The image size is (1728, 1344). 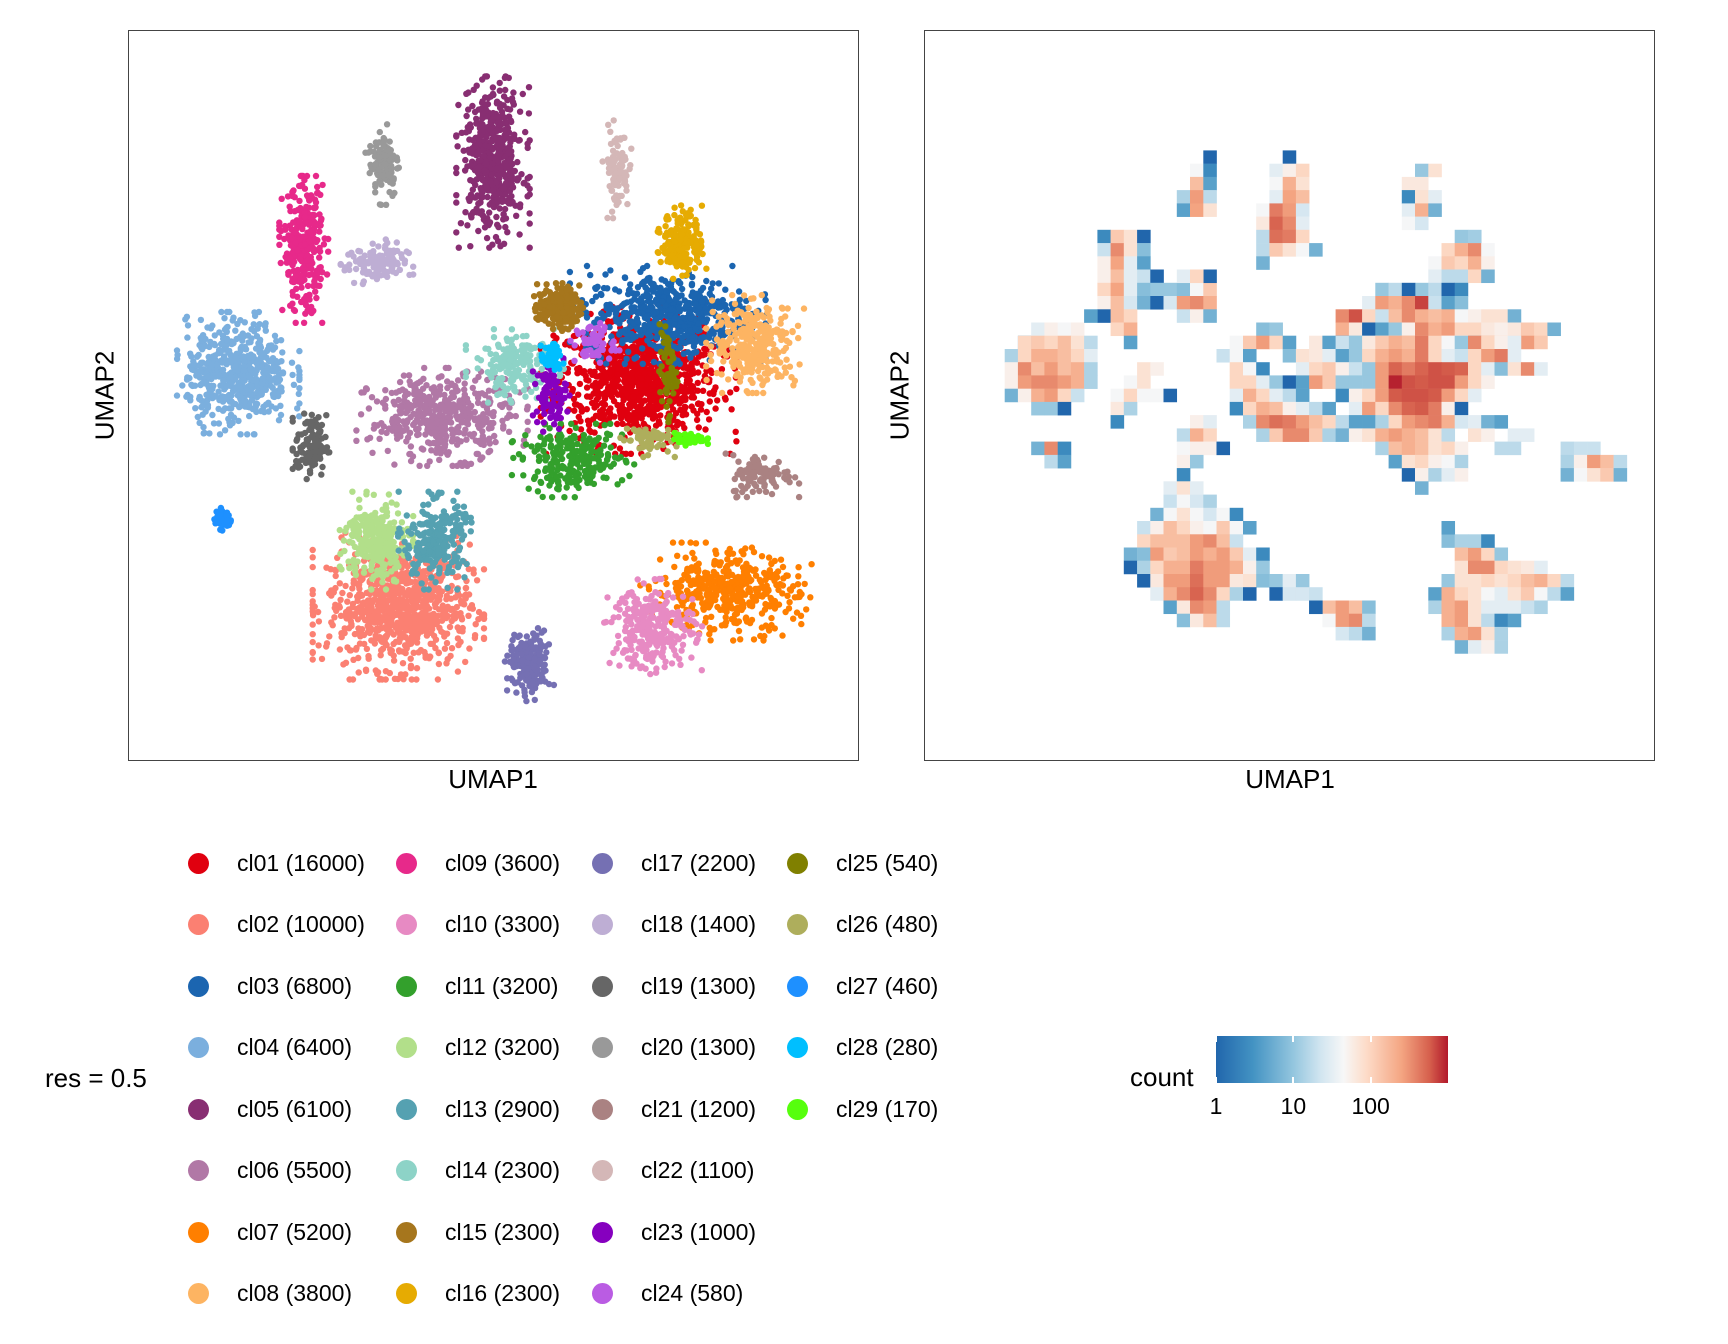 What do you see at coordinates (667, 314) in the screenshot?
I see `cluster-cl03-points` at bounding box center [667, 314].